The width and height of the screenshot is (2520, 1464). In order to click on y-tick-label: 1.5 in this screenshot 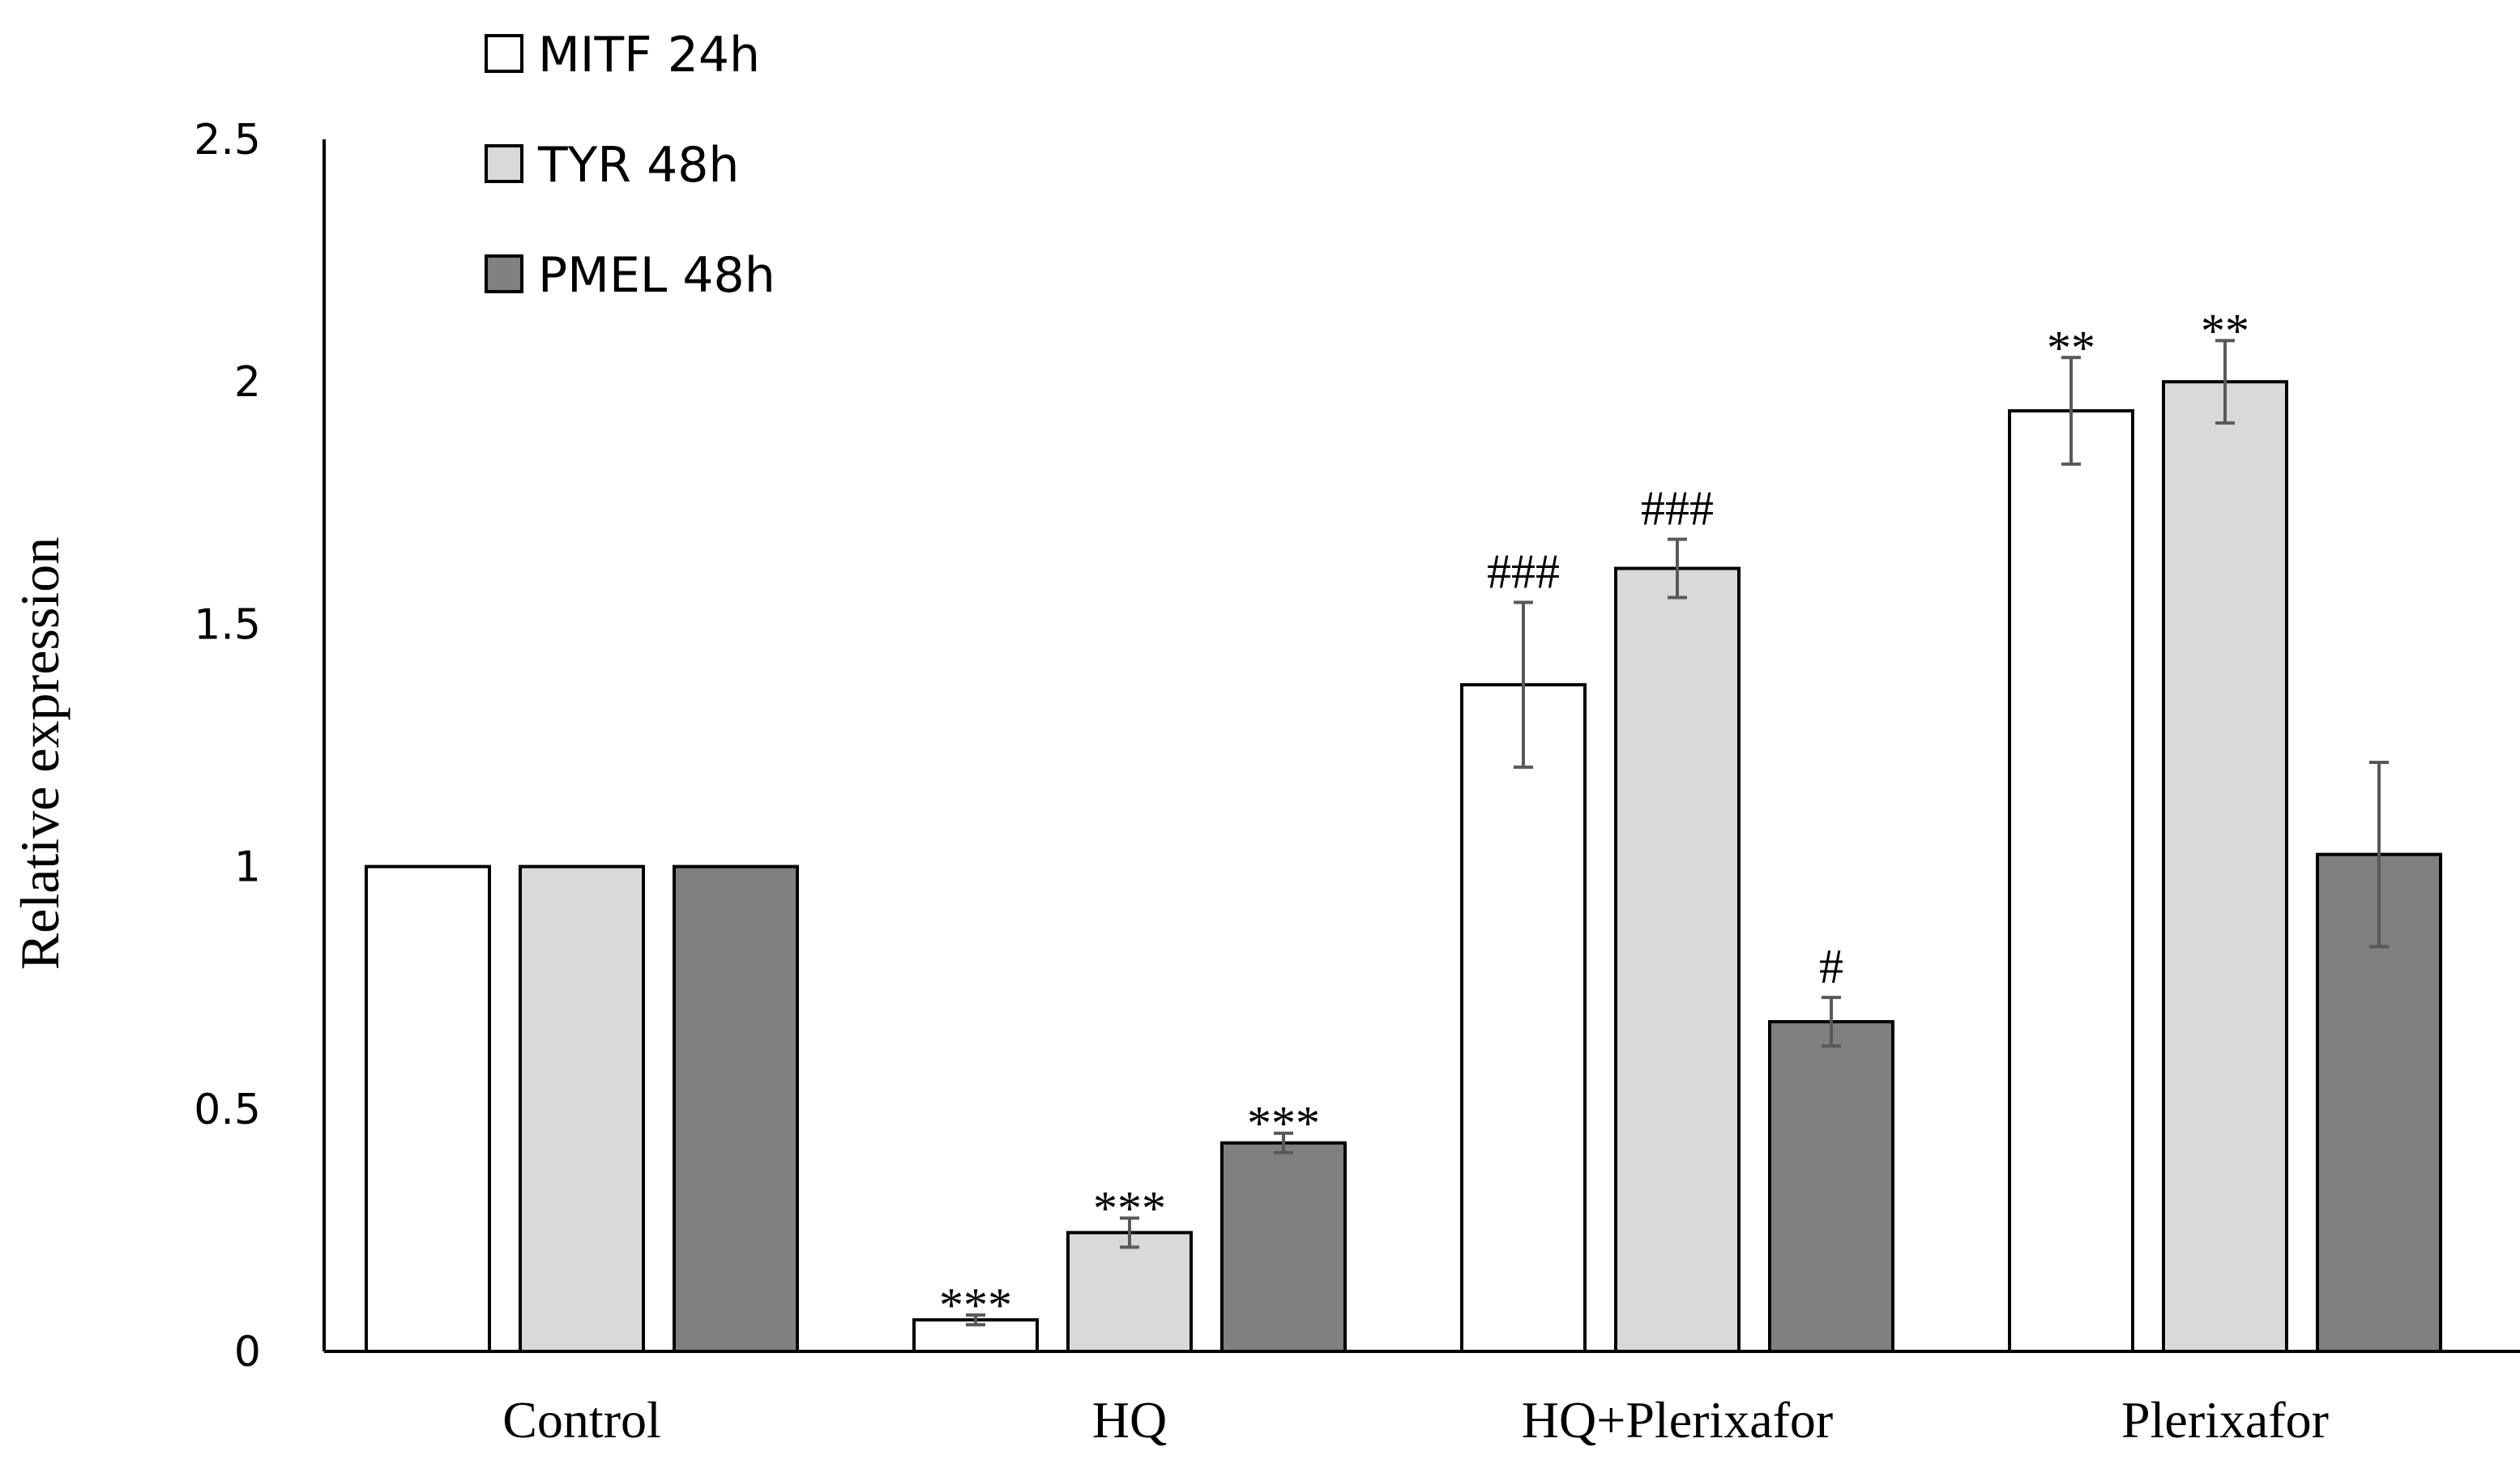, I will do `click(228, 624)`.